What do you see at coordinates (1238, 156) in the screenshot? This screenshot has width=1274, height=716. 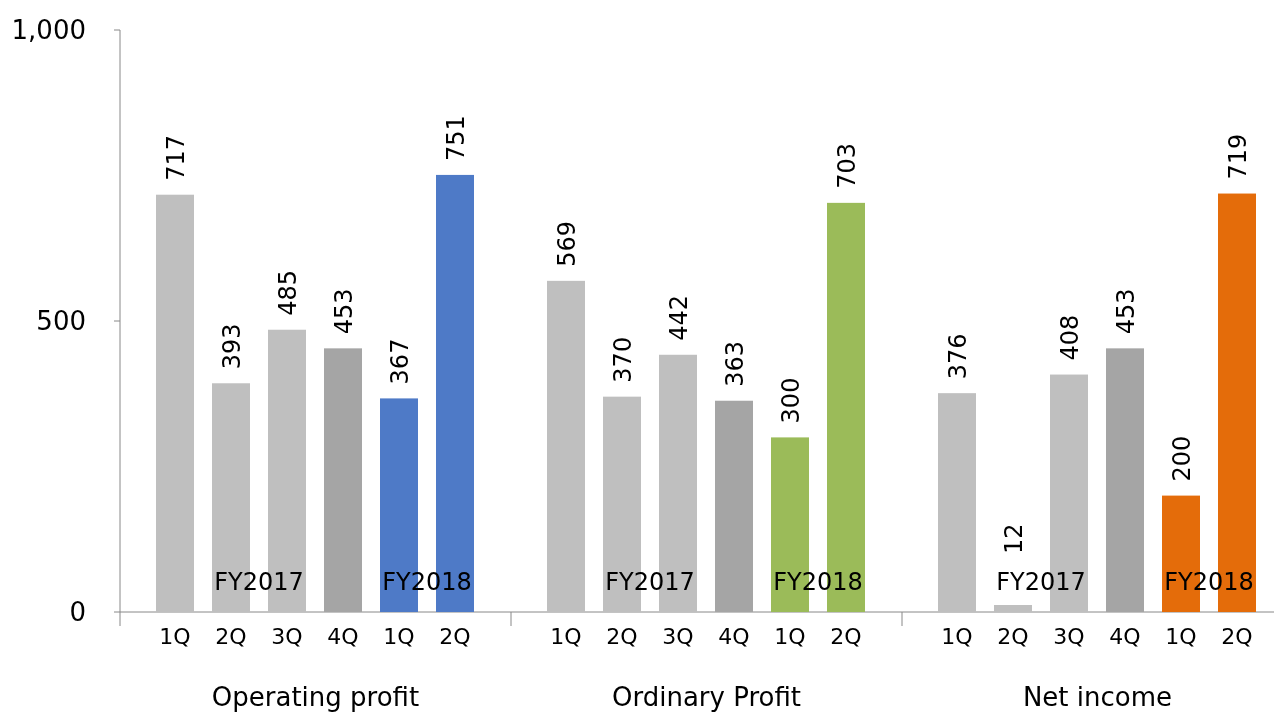 I see `data-label: 719` at bounding box center [1238, 156].